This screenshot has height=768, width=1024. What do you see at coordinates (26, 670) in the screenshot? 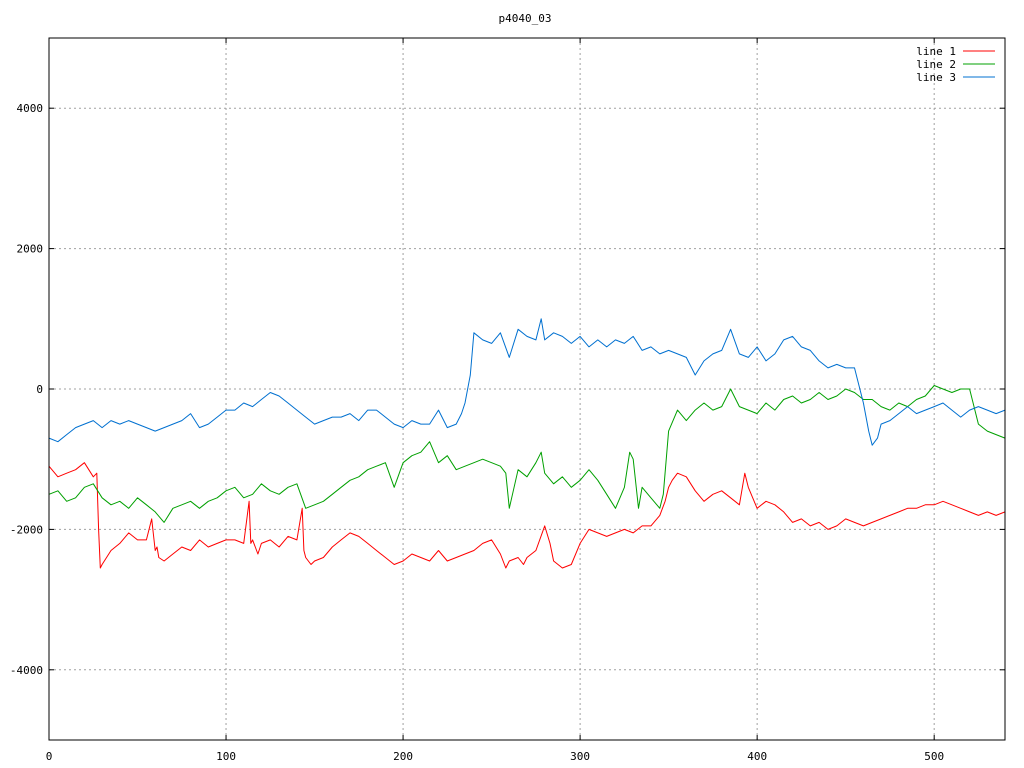
I see `y-tick-label: -4000` at bounding box center [26, 670].